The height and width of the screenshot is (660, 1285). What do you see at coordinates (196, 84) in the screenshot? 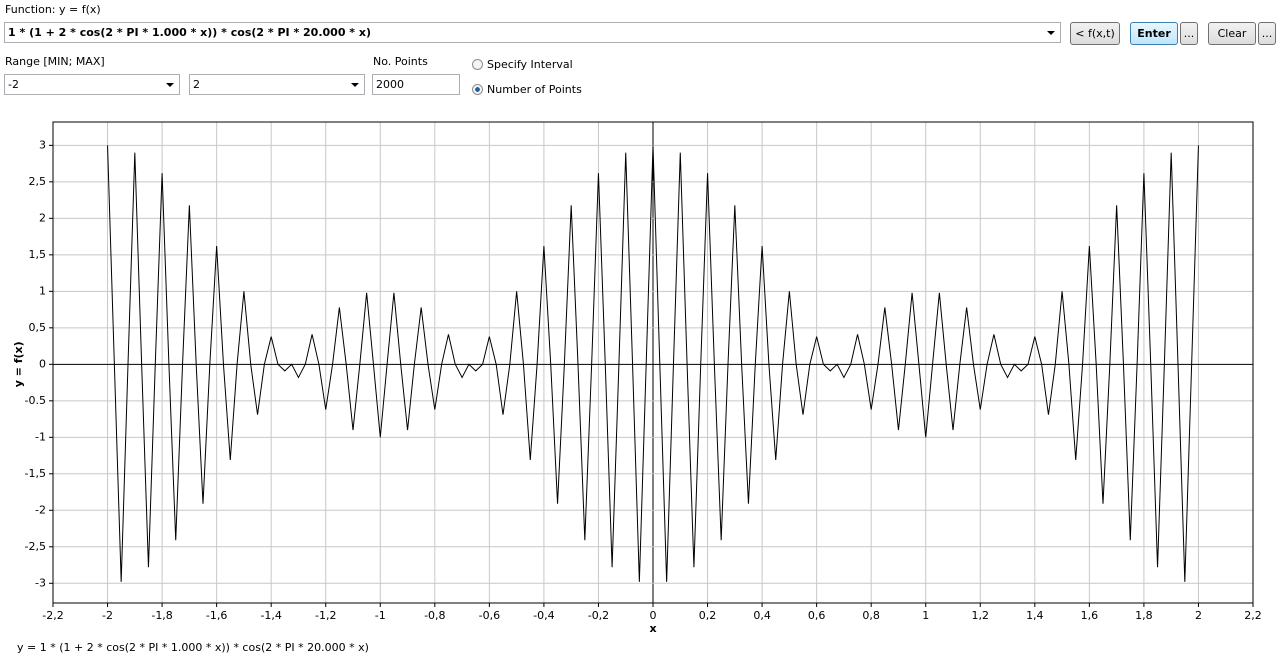
I see `range-max: 2` at bounding box center [196, 84].